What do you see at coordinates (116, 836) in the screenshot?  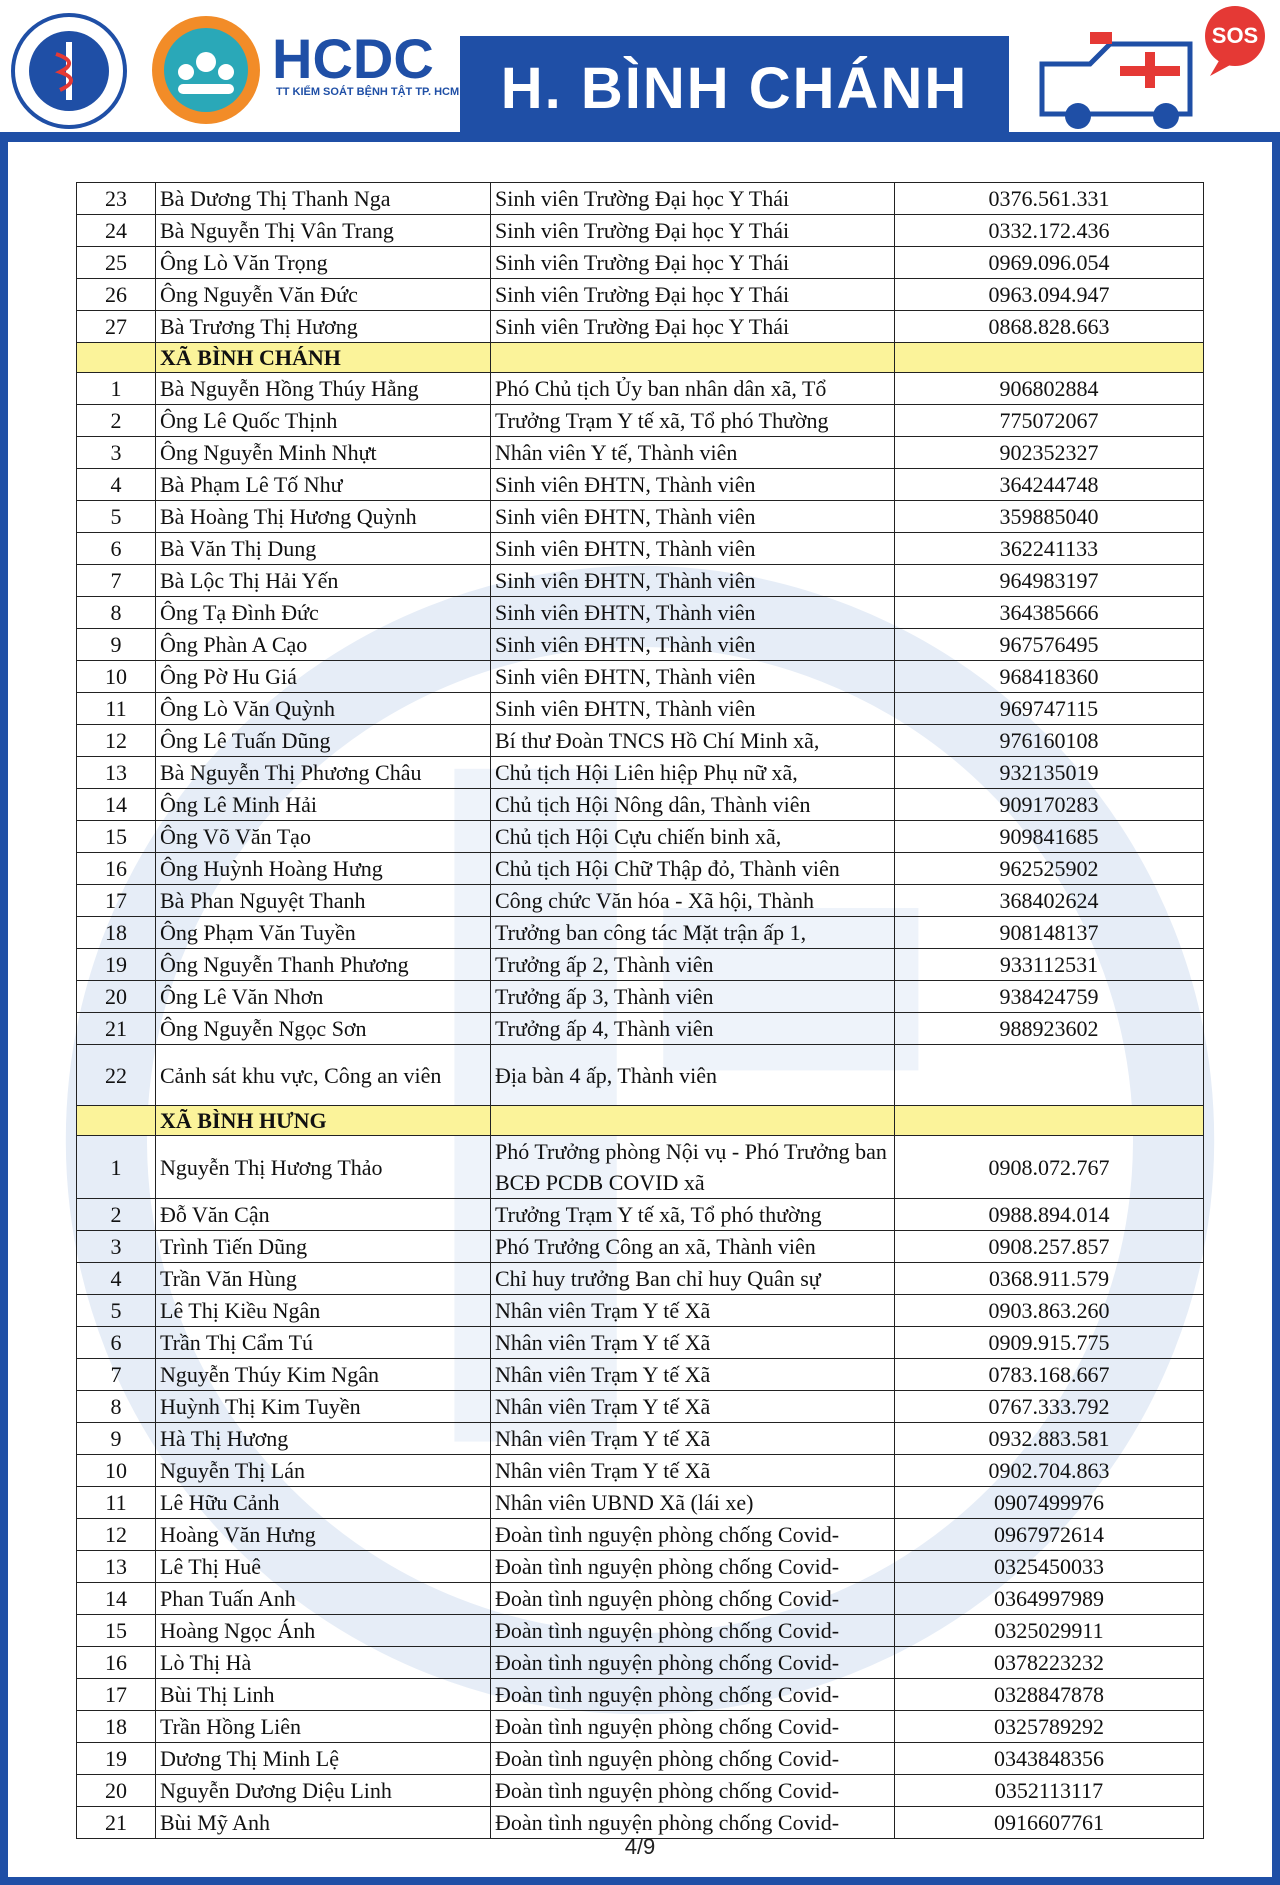 I see `row-number: 15` at bounding box center [116, 836].